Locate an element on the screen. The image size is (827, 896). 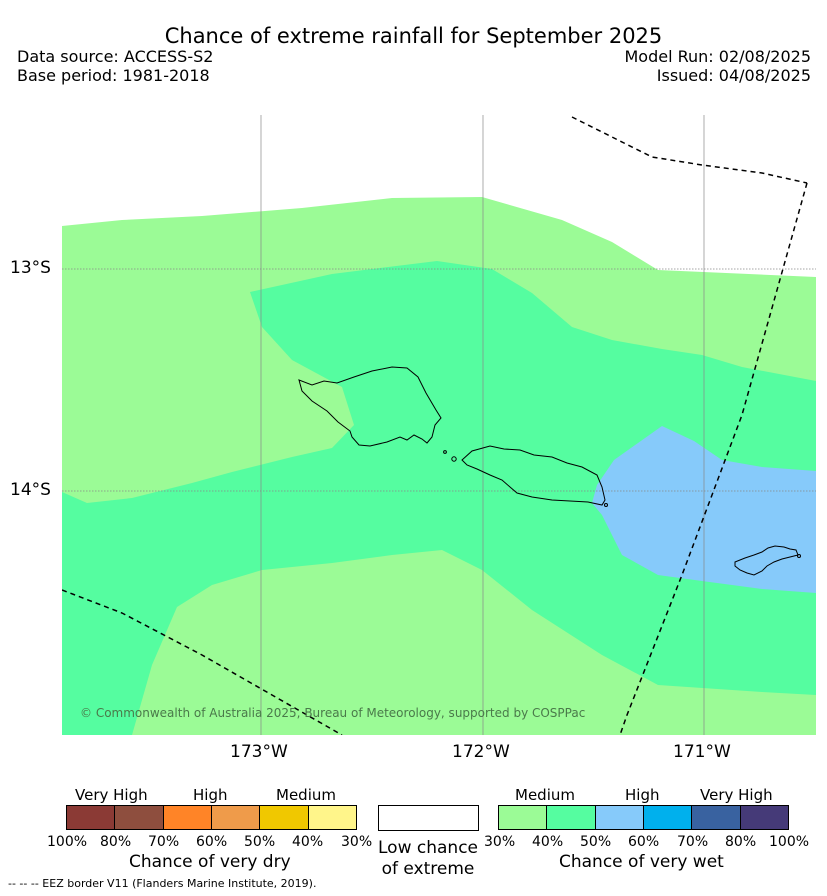
lon-label-173w: 173°W is located at coordinates (259, 752).